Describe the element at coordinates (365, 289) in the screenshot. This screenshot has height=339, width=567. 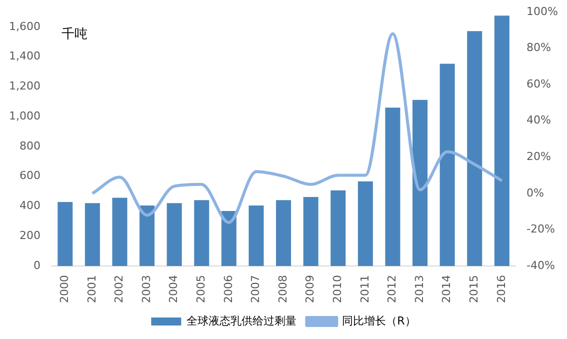
I see `x-tick-label: 2011` at that location.